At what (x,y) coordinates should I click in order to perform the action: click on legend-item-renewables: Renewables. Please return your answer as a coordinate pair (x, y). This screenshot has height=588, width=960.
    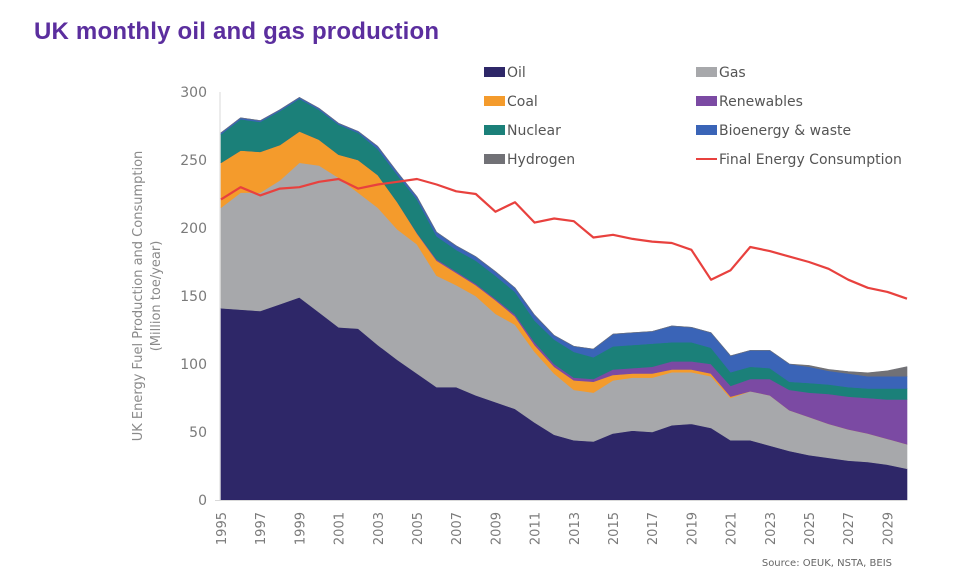
    Looking at the image, I should click on (749, 102).